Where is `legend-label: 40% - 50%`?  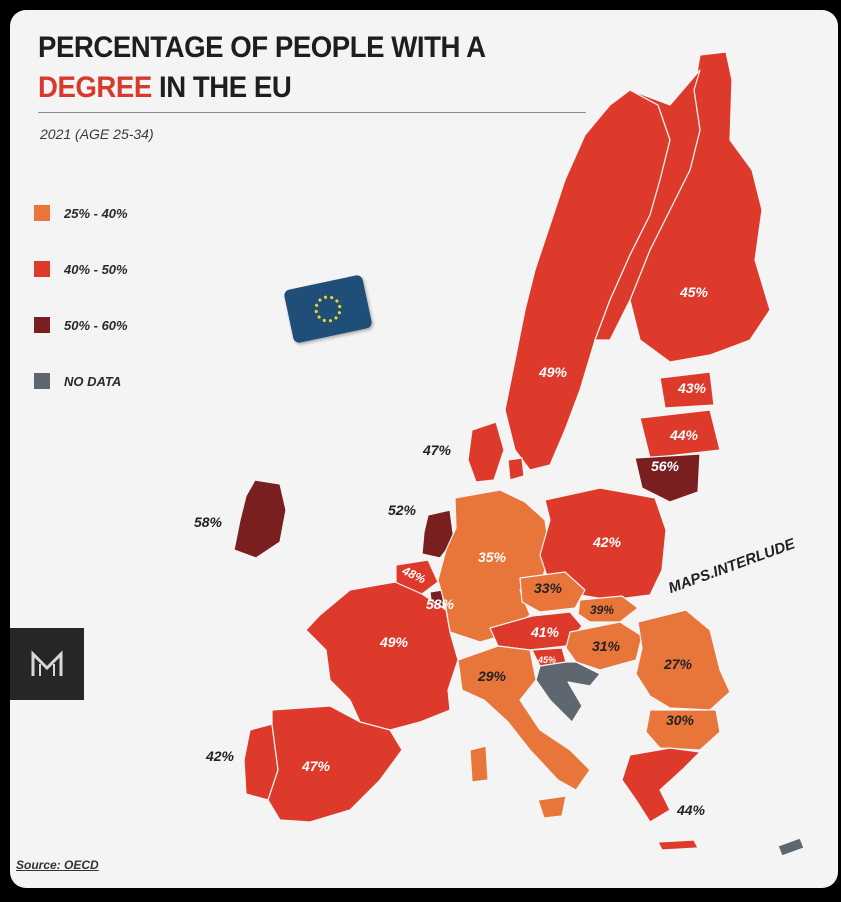 legend-label: 40% - 50% is located at coordinates (96, 269).